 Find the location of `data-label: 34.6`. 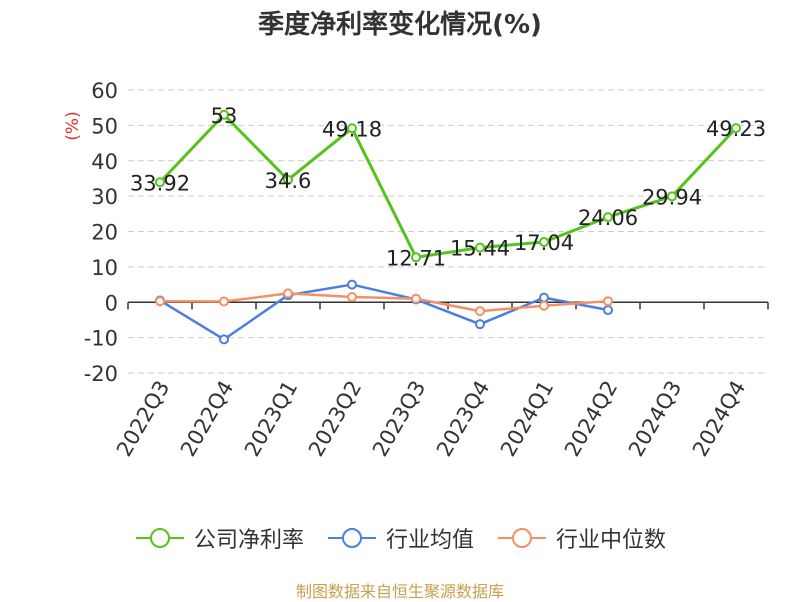

data-label: 34.6 is located at coordinates (288, 181).